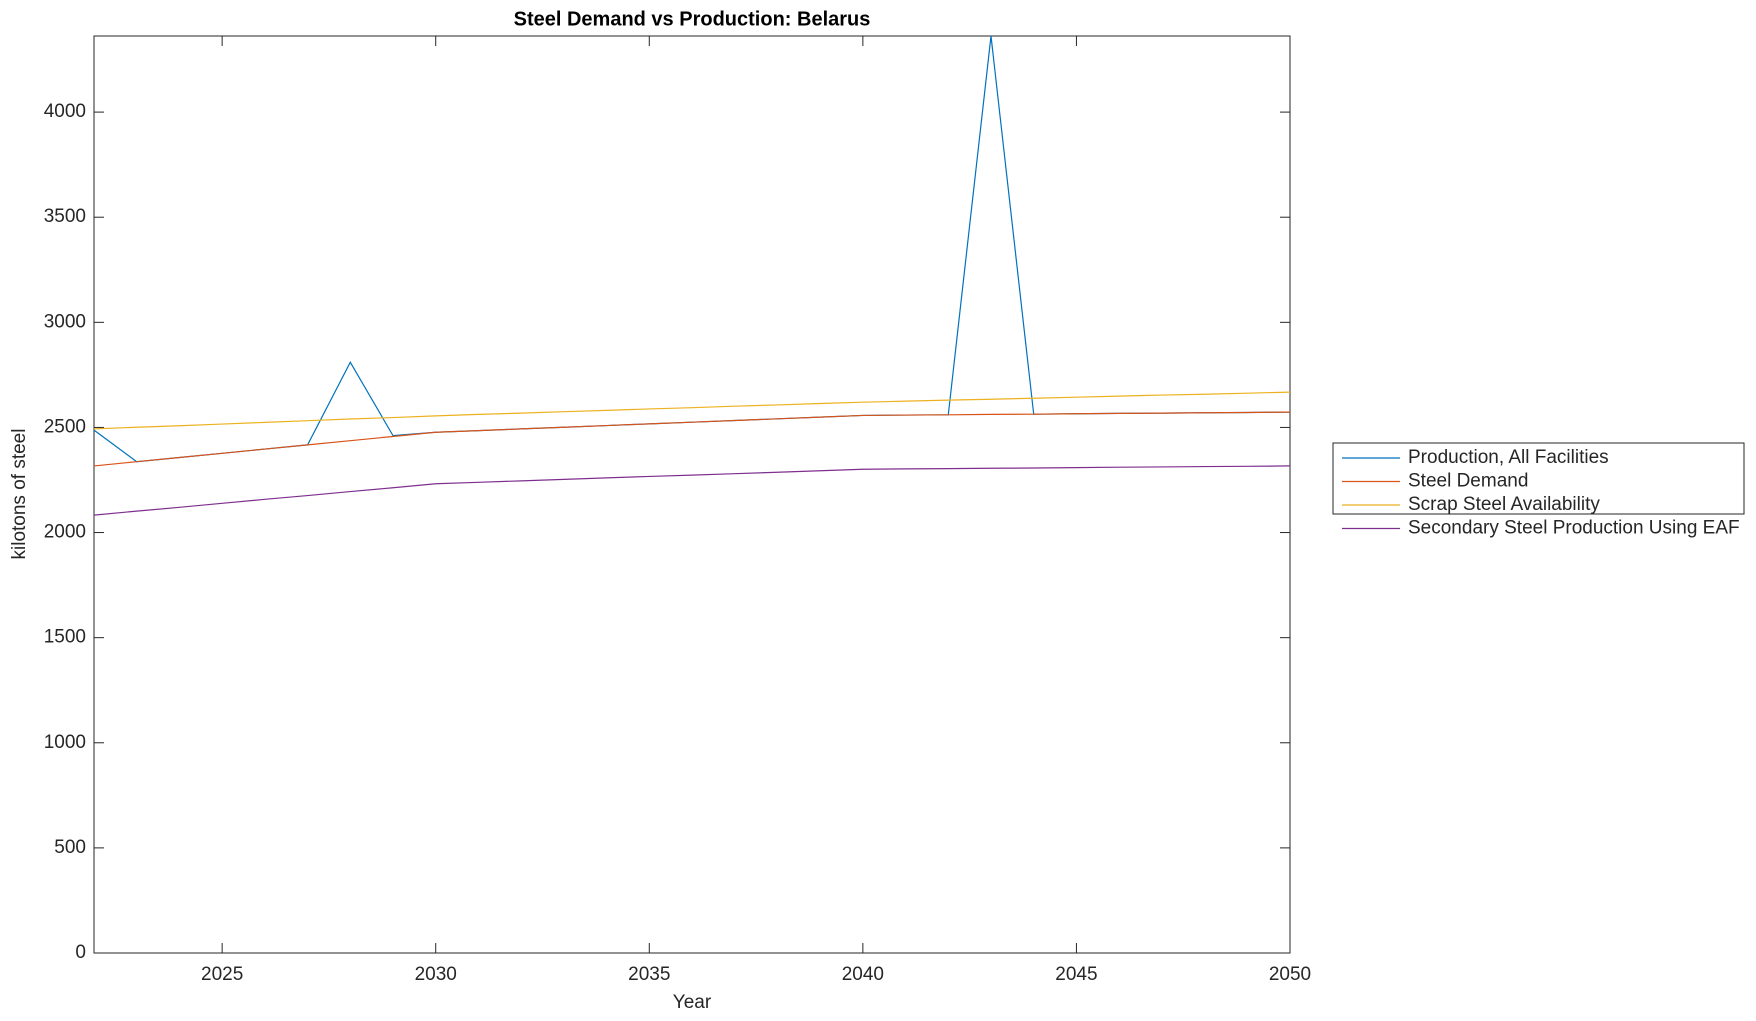 The image size is (1756, 1021). I want to click on y-tick-label: 2500, so click(65, 426).